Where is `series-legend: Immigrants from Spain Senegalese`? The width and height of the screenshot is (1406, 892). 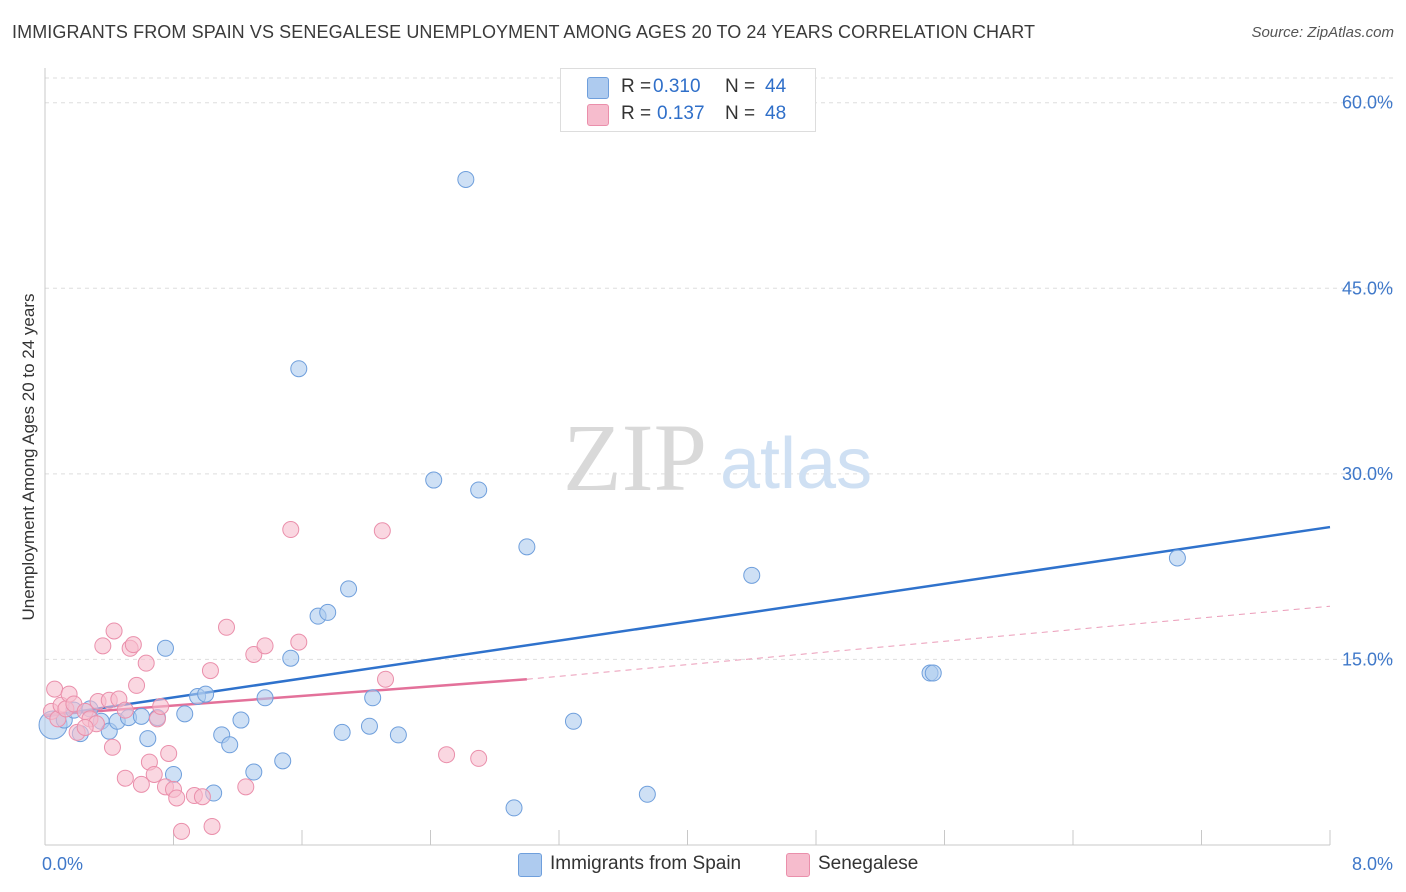 series-legend: Immigrants from Spain Senegalese is located at coordinates (703, 864).